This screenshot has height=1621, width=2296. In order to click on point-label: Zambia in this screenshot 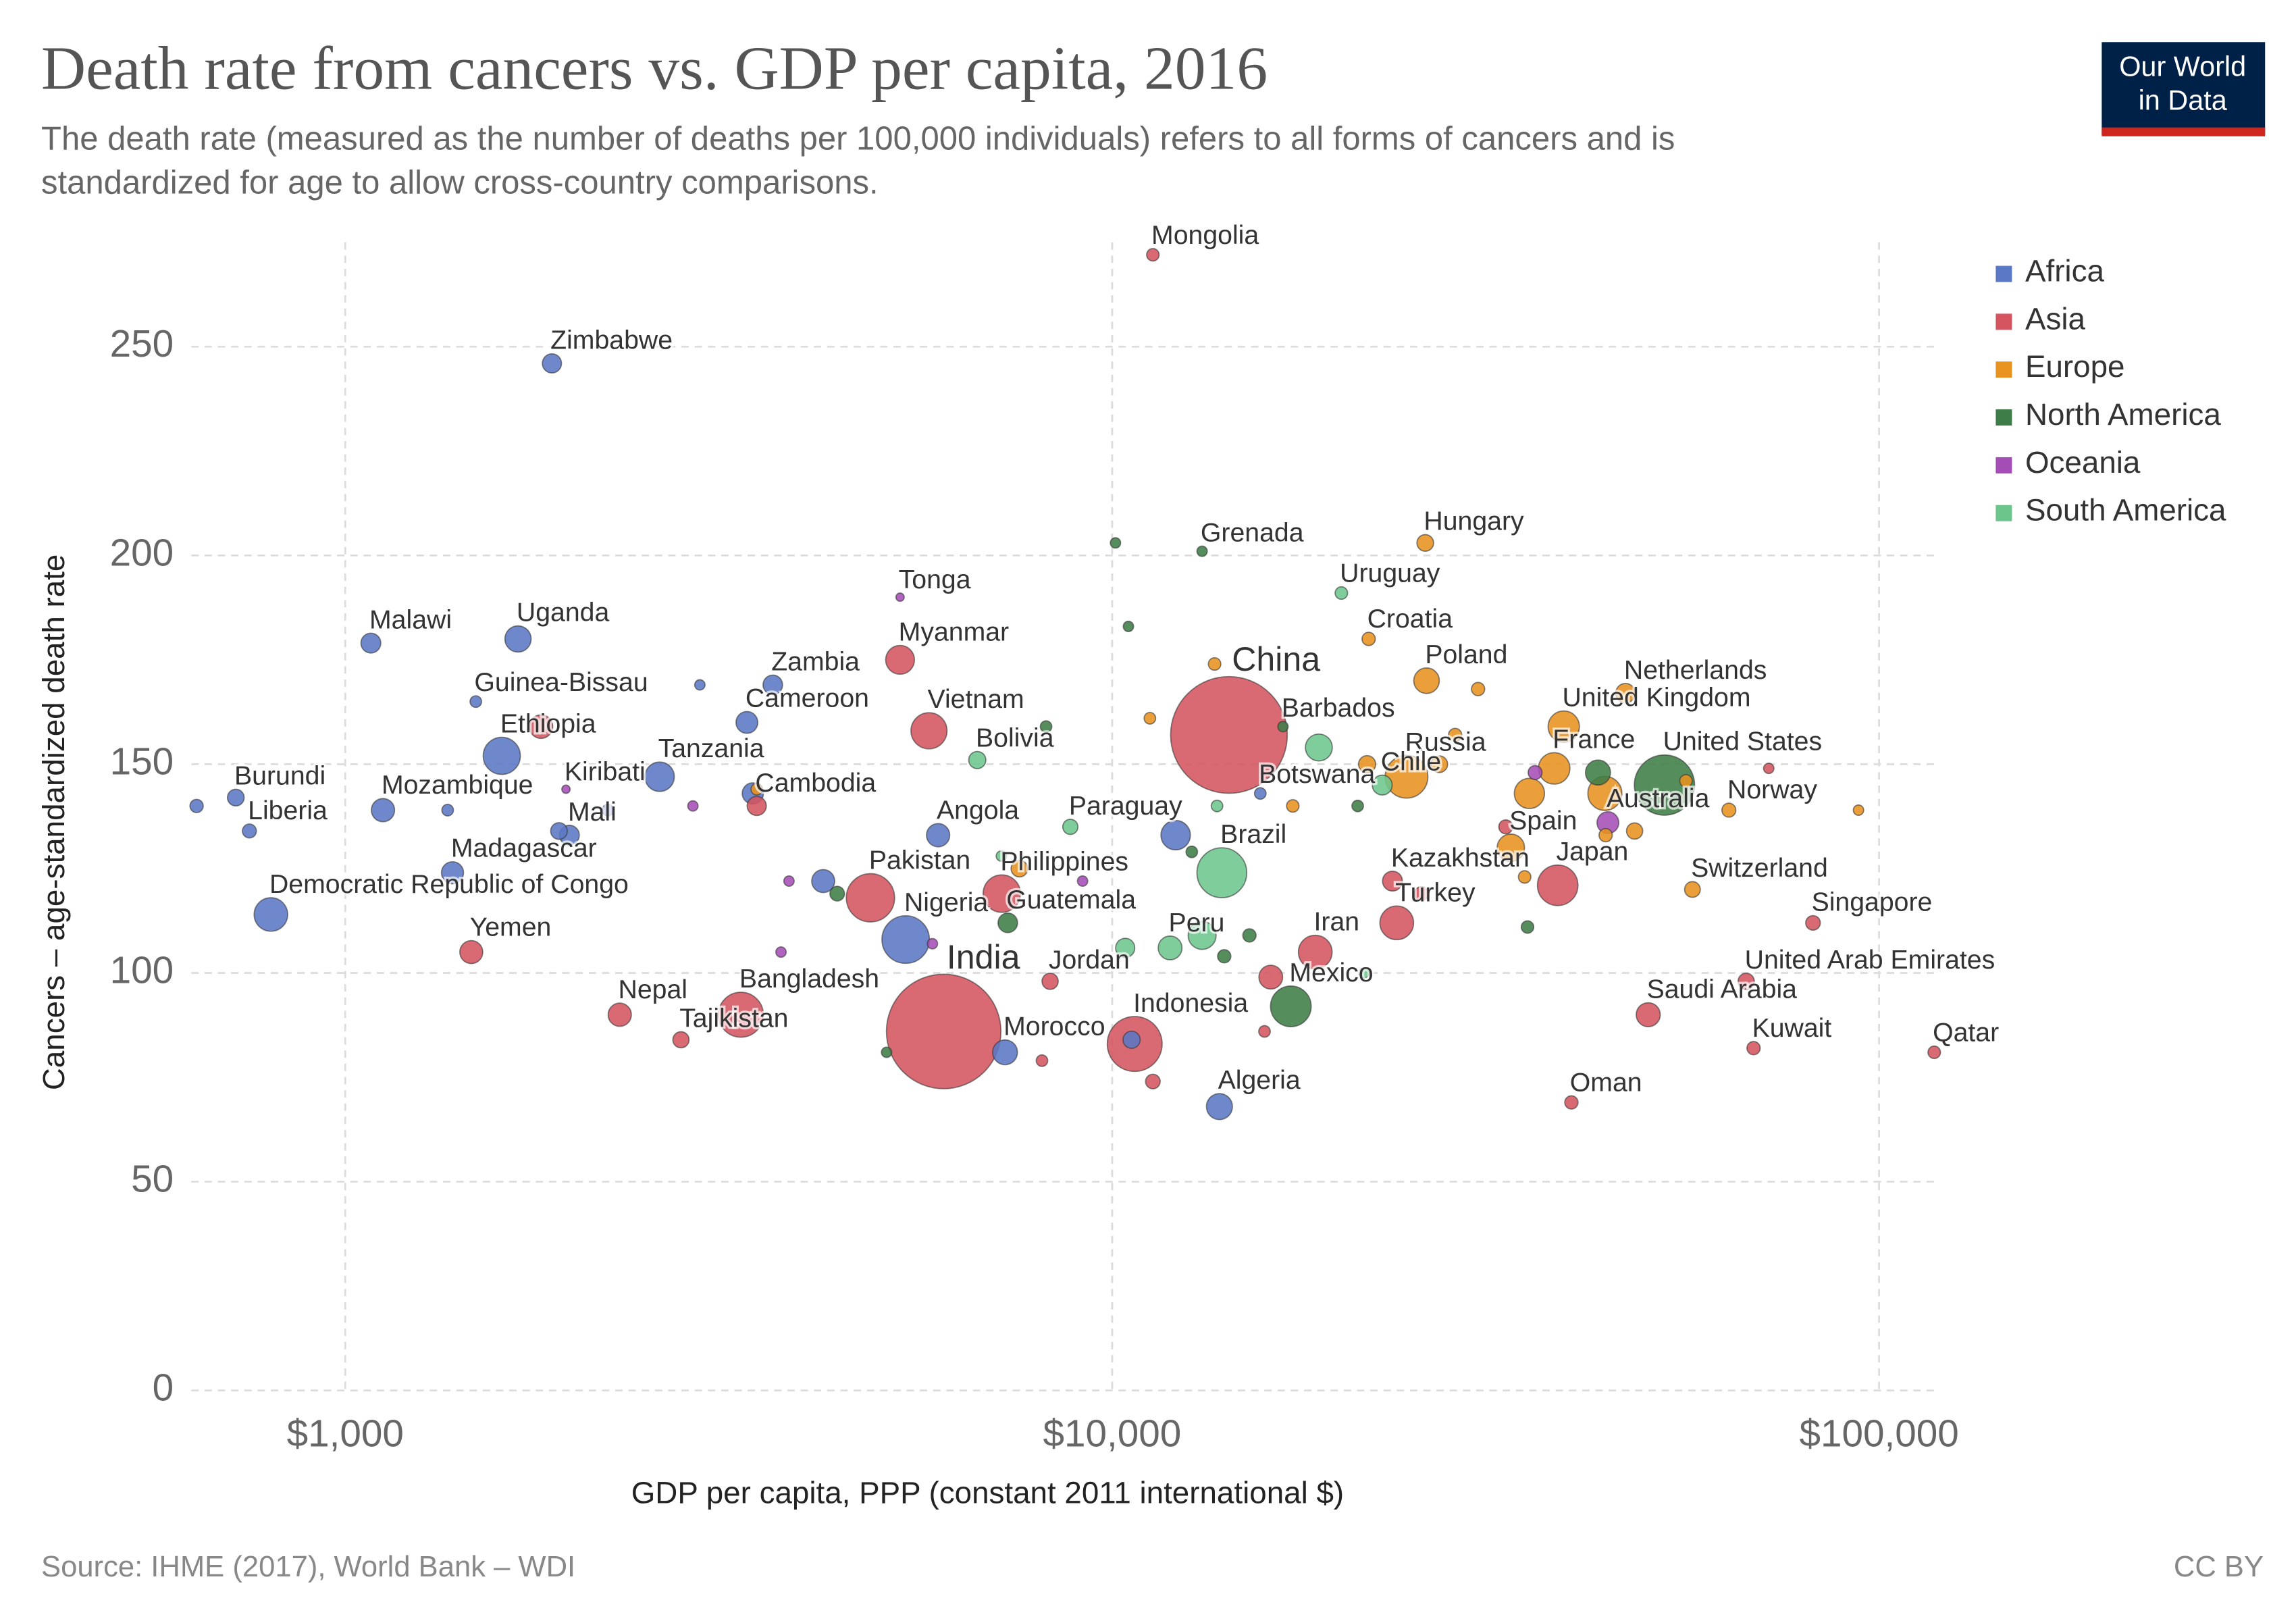, I will do `click(816, 661)`.